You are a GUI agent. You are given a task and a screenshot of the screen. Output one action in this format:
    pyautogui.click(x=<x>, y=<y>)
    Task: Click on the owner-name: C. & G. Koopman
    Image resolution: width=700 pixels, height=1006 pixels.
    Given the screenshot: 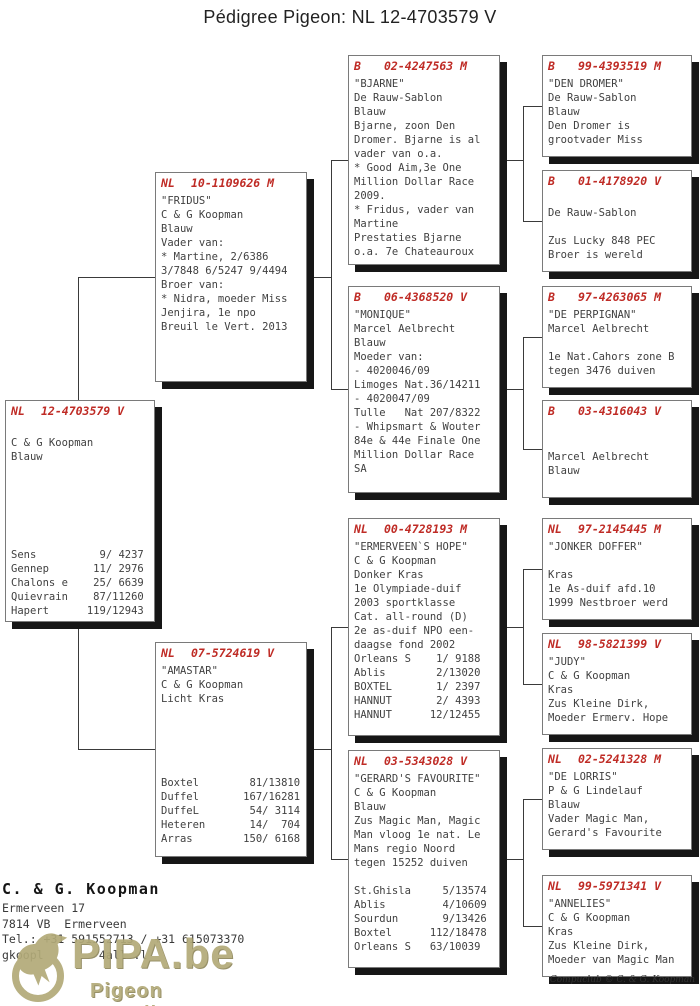 What is the action you would take?
    pyautogui.click(x=81, y=889)
    